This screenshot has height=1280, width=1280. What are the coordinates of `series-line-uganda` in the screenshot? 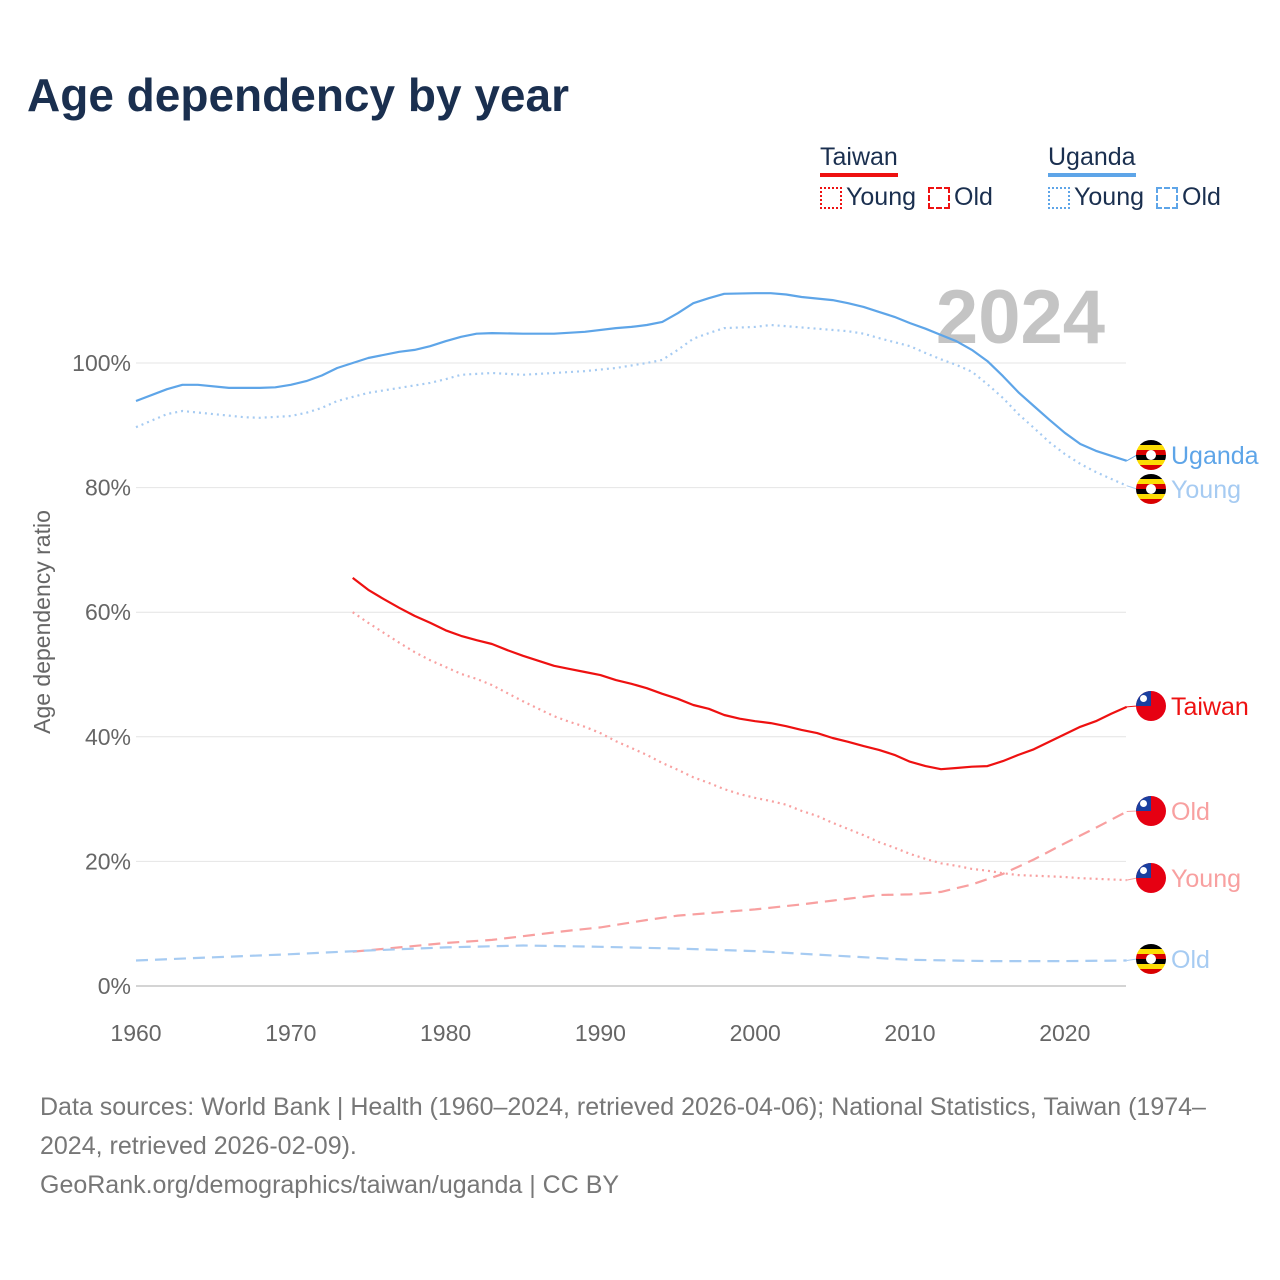 It's located at (631, 377).